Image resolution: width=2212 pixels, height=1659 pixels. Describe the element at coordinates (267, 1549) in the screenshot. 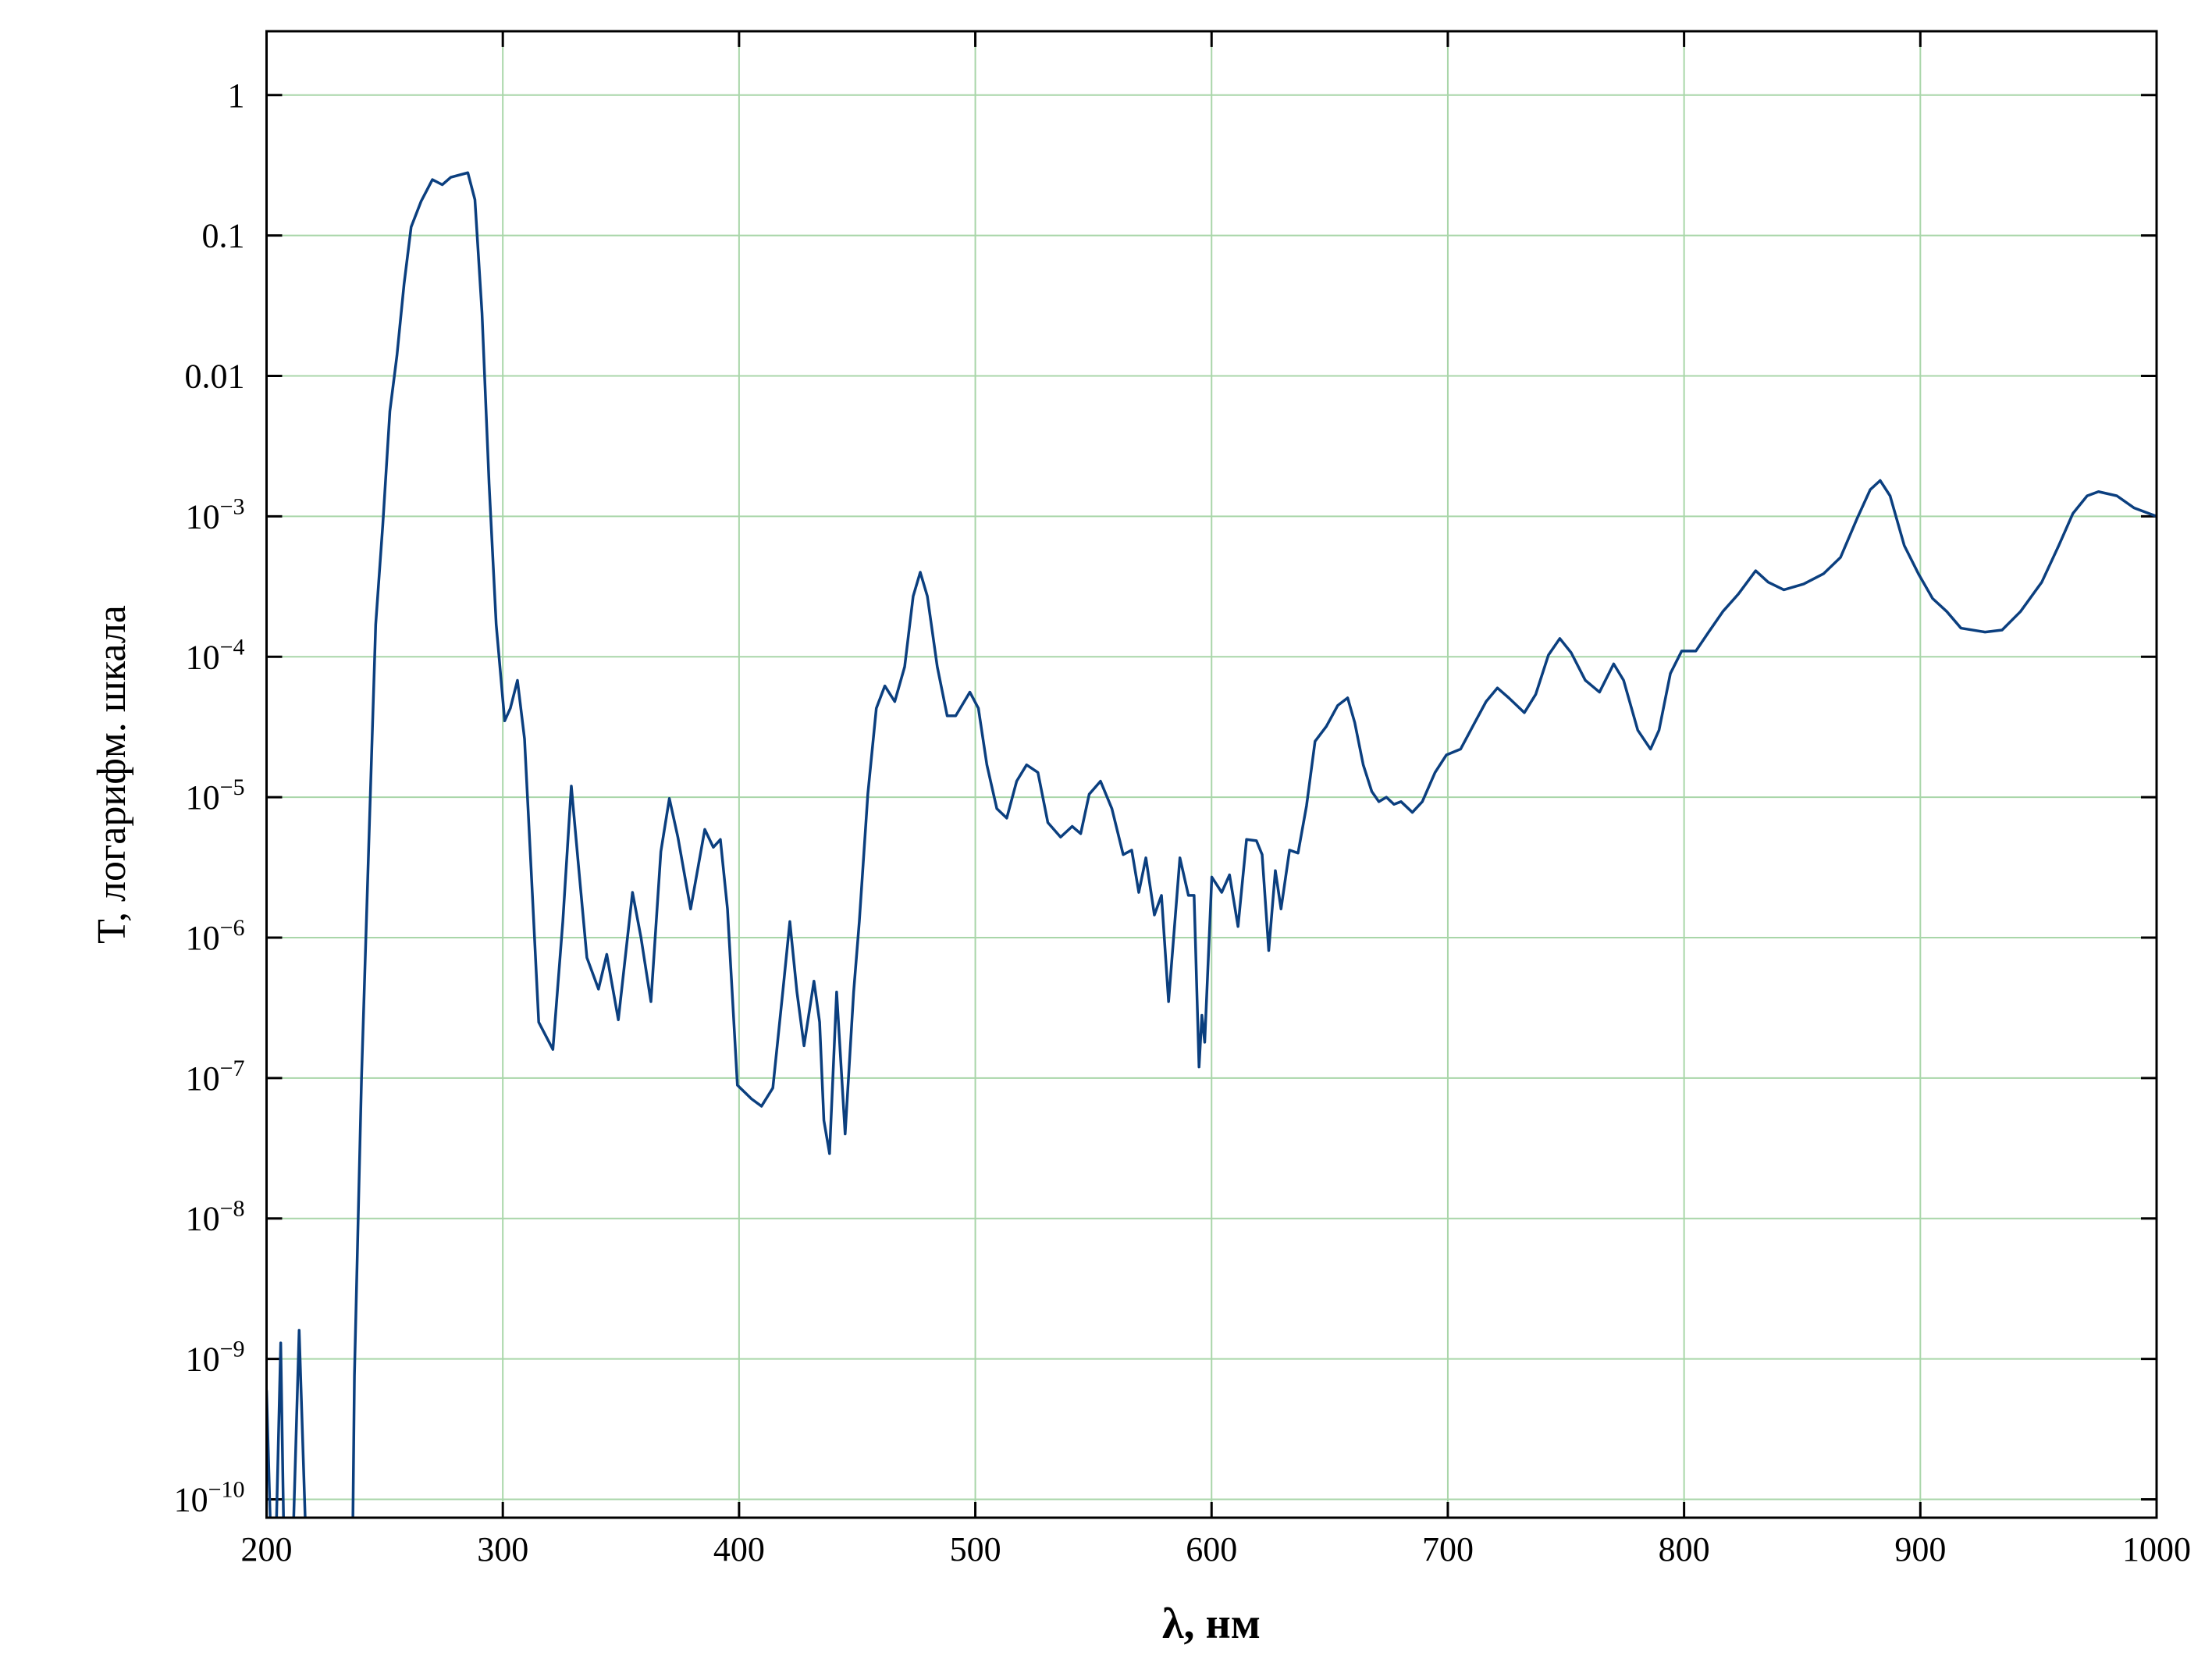

I see `x-tick-label: 200` at that location.